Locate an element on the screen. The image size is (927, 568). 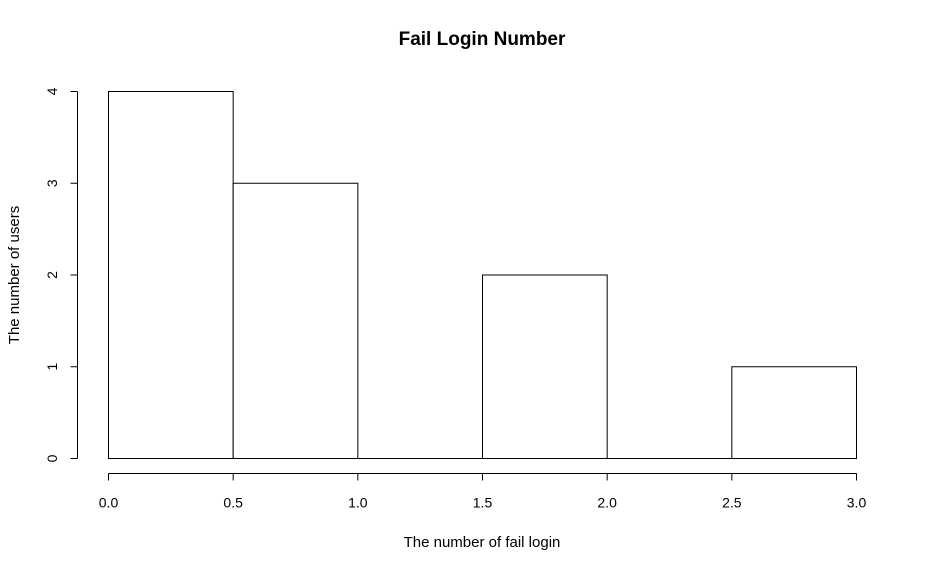
y-tick-label: 2 is located at coordinates (52, 275).